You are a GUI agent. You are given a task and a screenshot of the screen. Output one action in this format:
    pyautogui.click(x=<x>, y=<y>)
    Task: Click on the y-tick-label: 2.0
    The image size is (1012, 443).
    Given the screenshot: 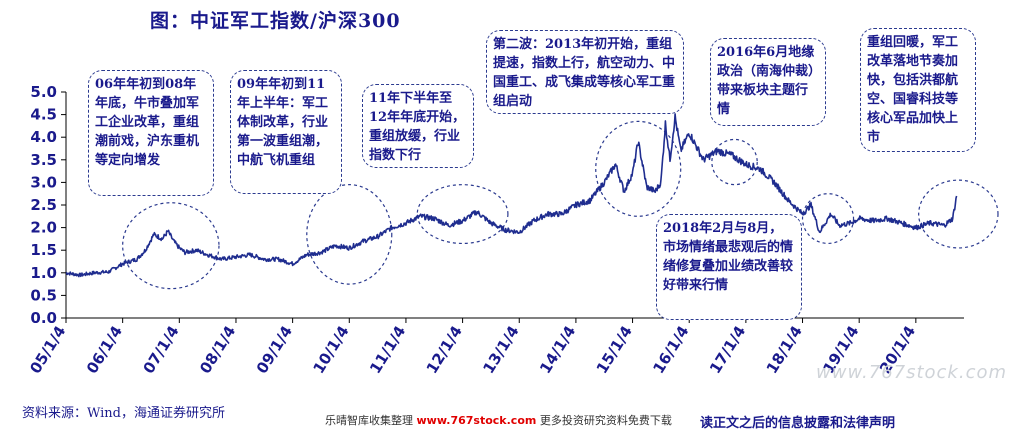 What is the action you would take?
    pyautogui.click(x=43, y=228)
    